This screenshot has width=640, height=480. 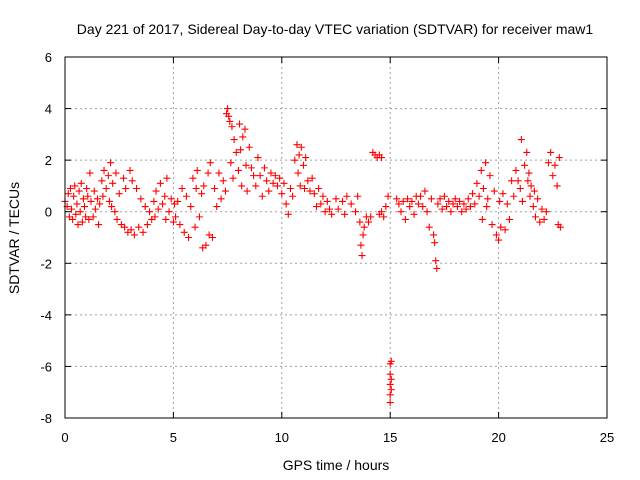 What do you see at coordinates (390, 437) in the screenshot?
I see `x-tick-label: 15` at bounding box center [390, 437].